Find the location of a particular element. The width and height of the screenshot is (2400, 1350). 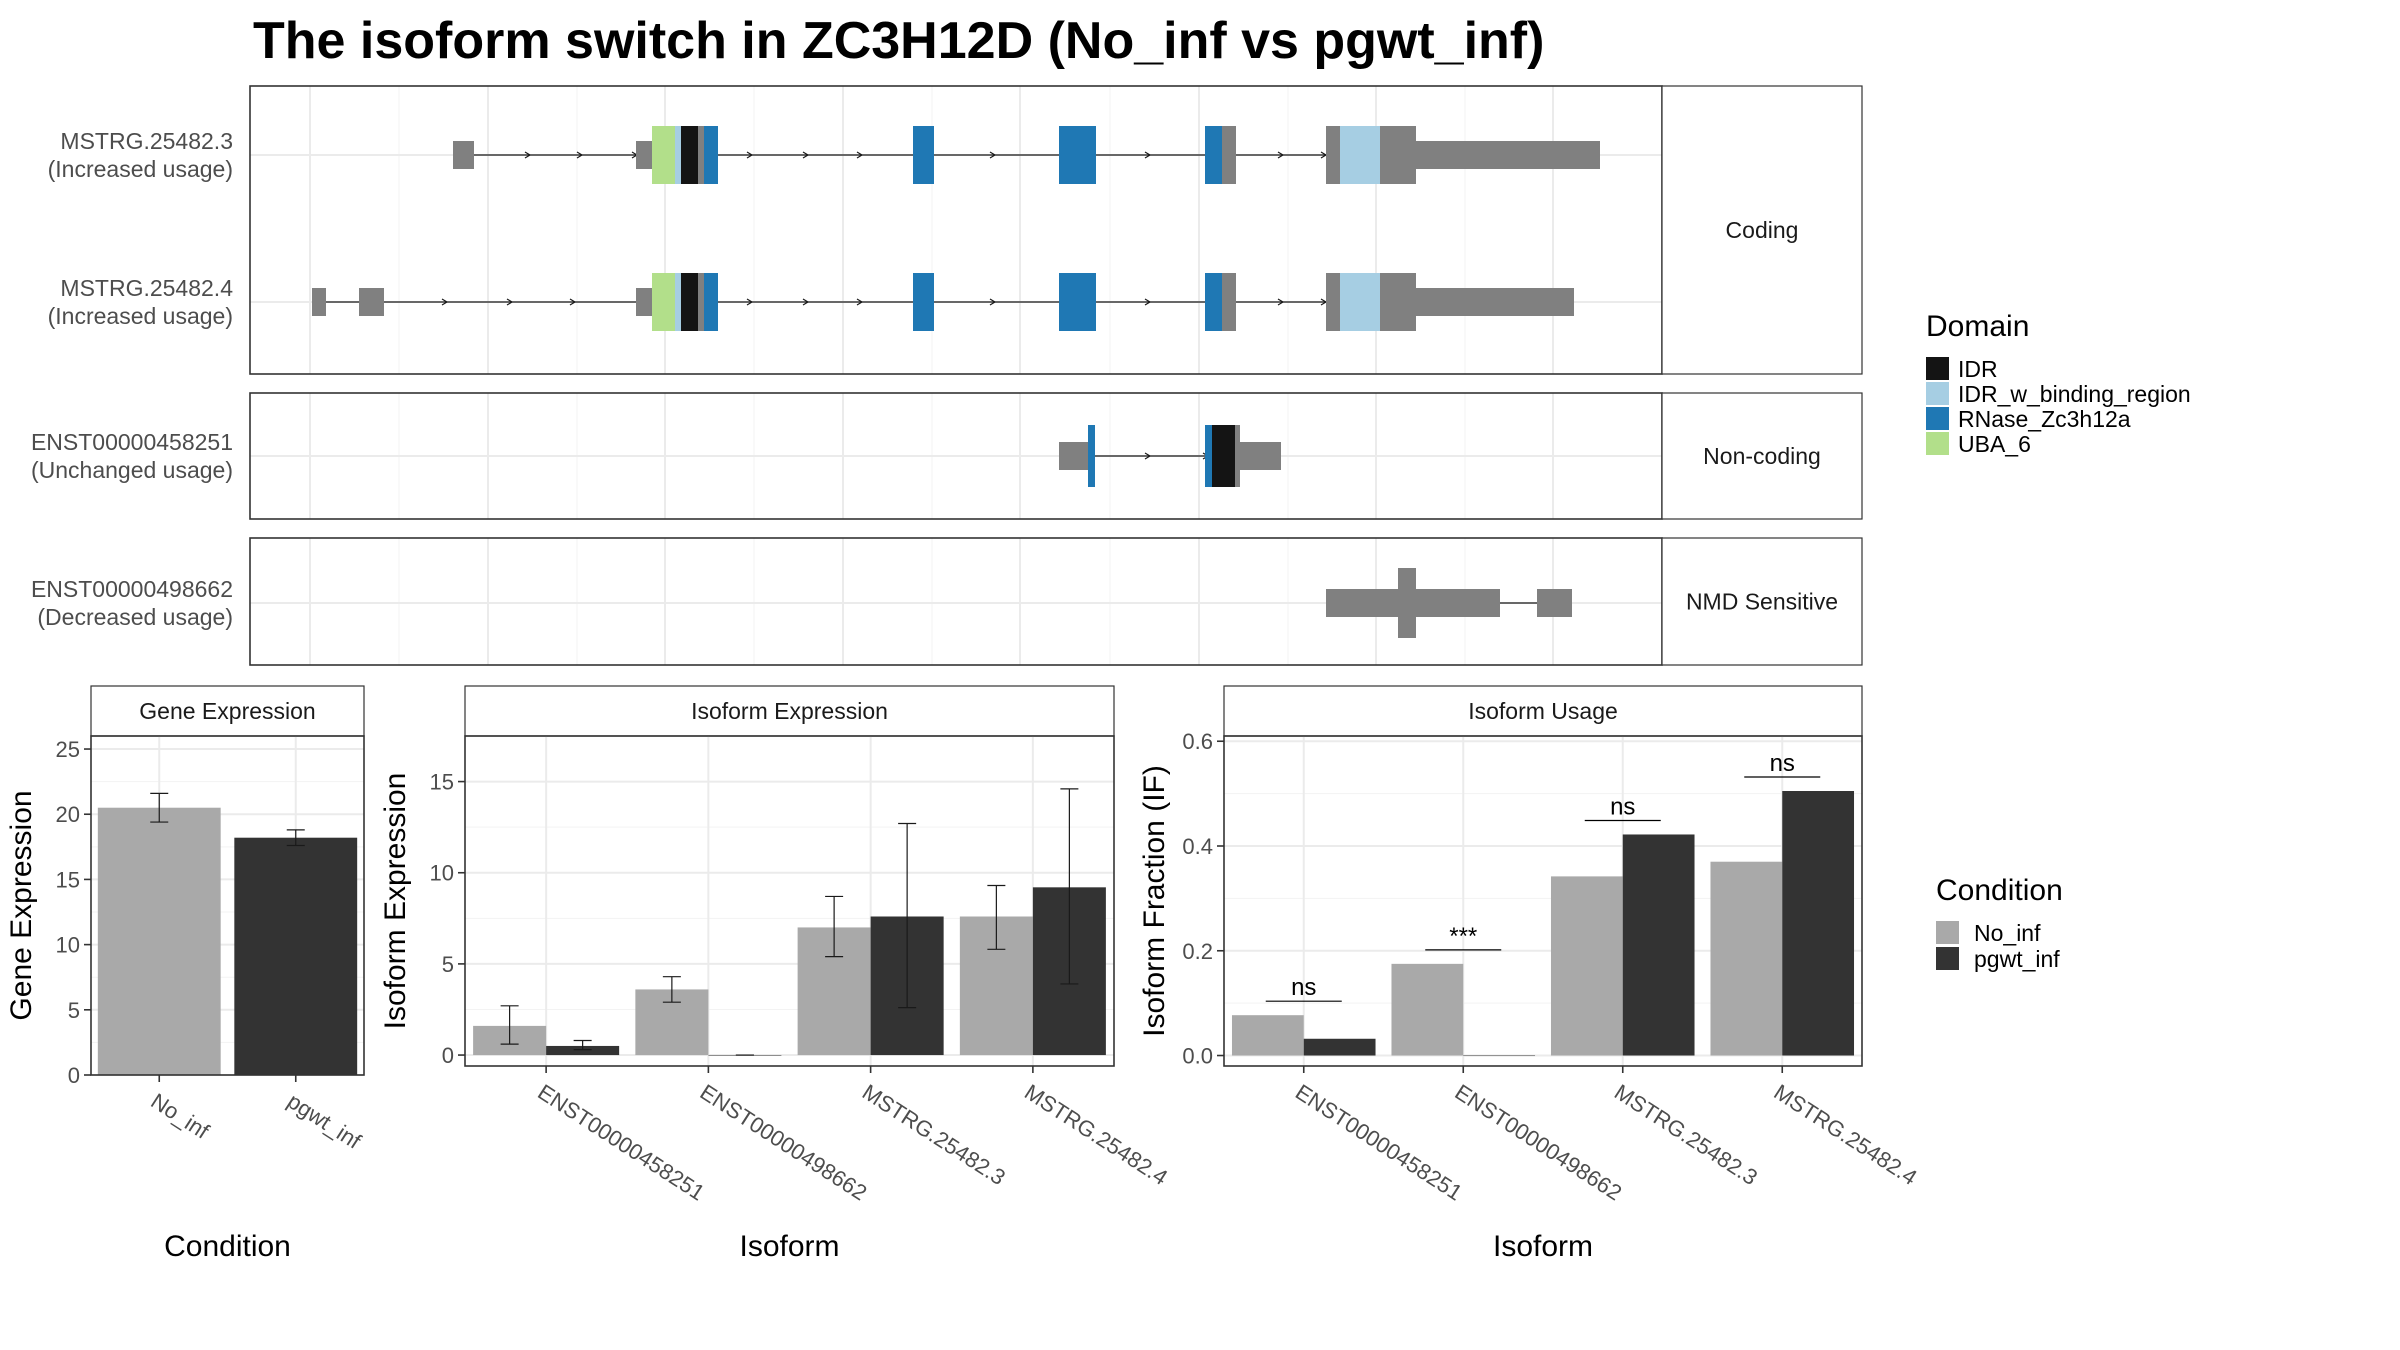

strip-label: Isoform Expression is located at coordinates (789, 711).